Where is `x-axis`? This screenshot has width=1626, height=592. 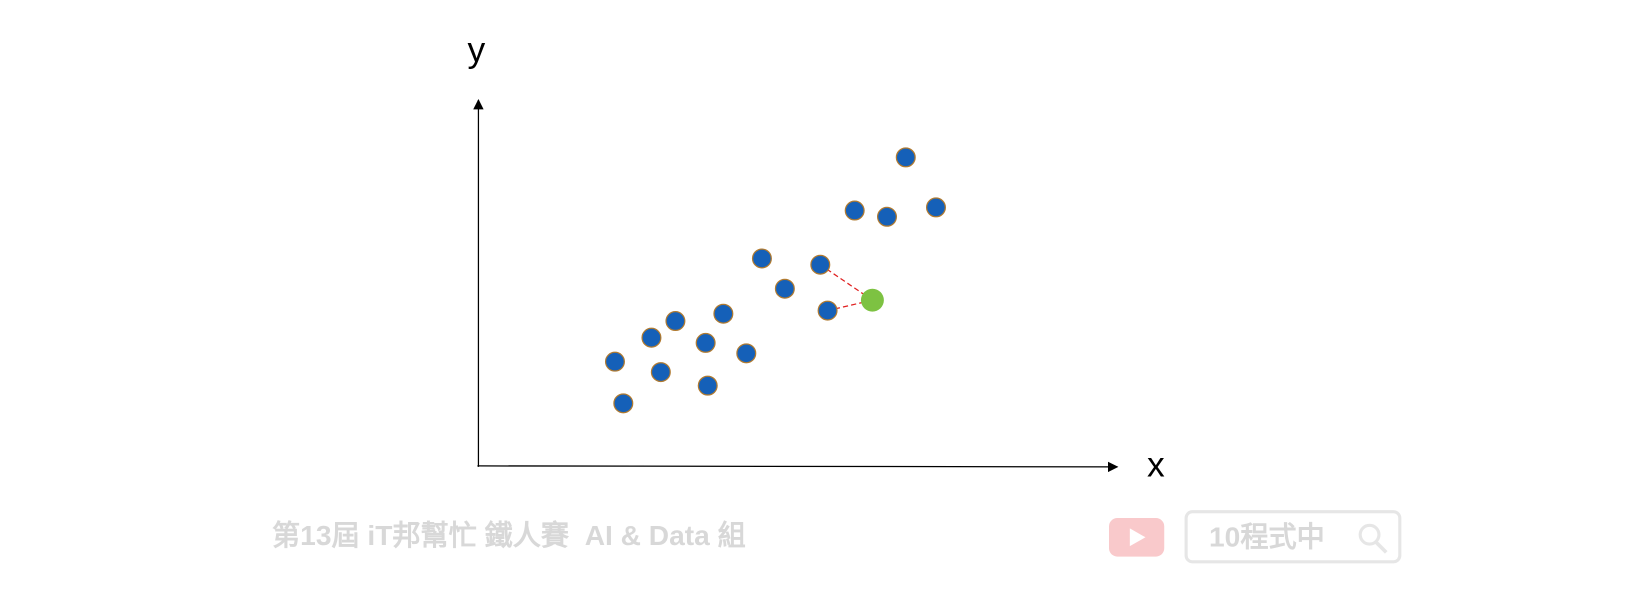 x-axis is located at coordinates (798, 467).